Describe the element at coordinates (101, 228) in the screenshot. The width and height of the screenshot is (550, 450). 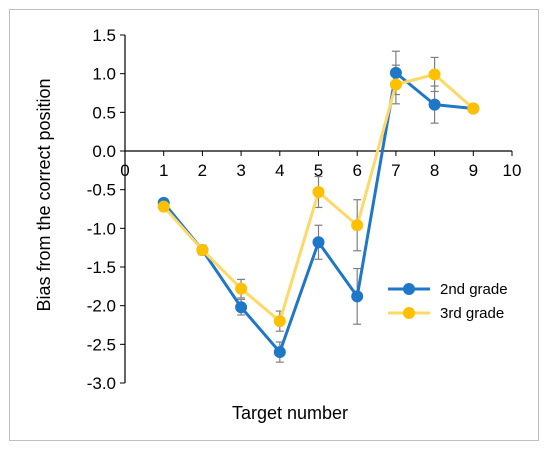
I see `y-tick-label: -1.0` at that location.